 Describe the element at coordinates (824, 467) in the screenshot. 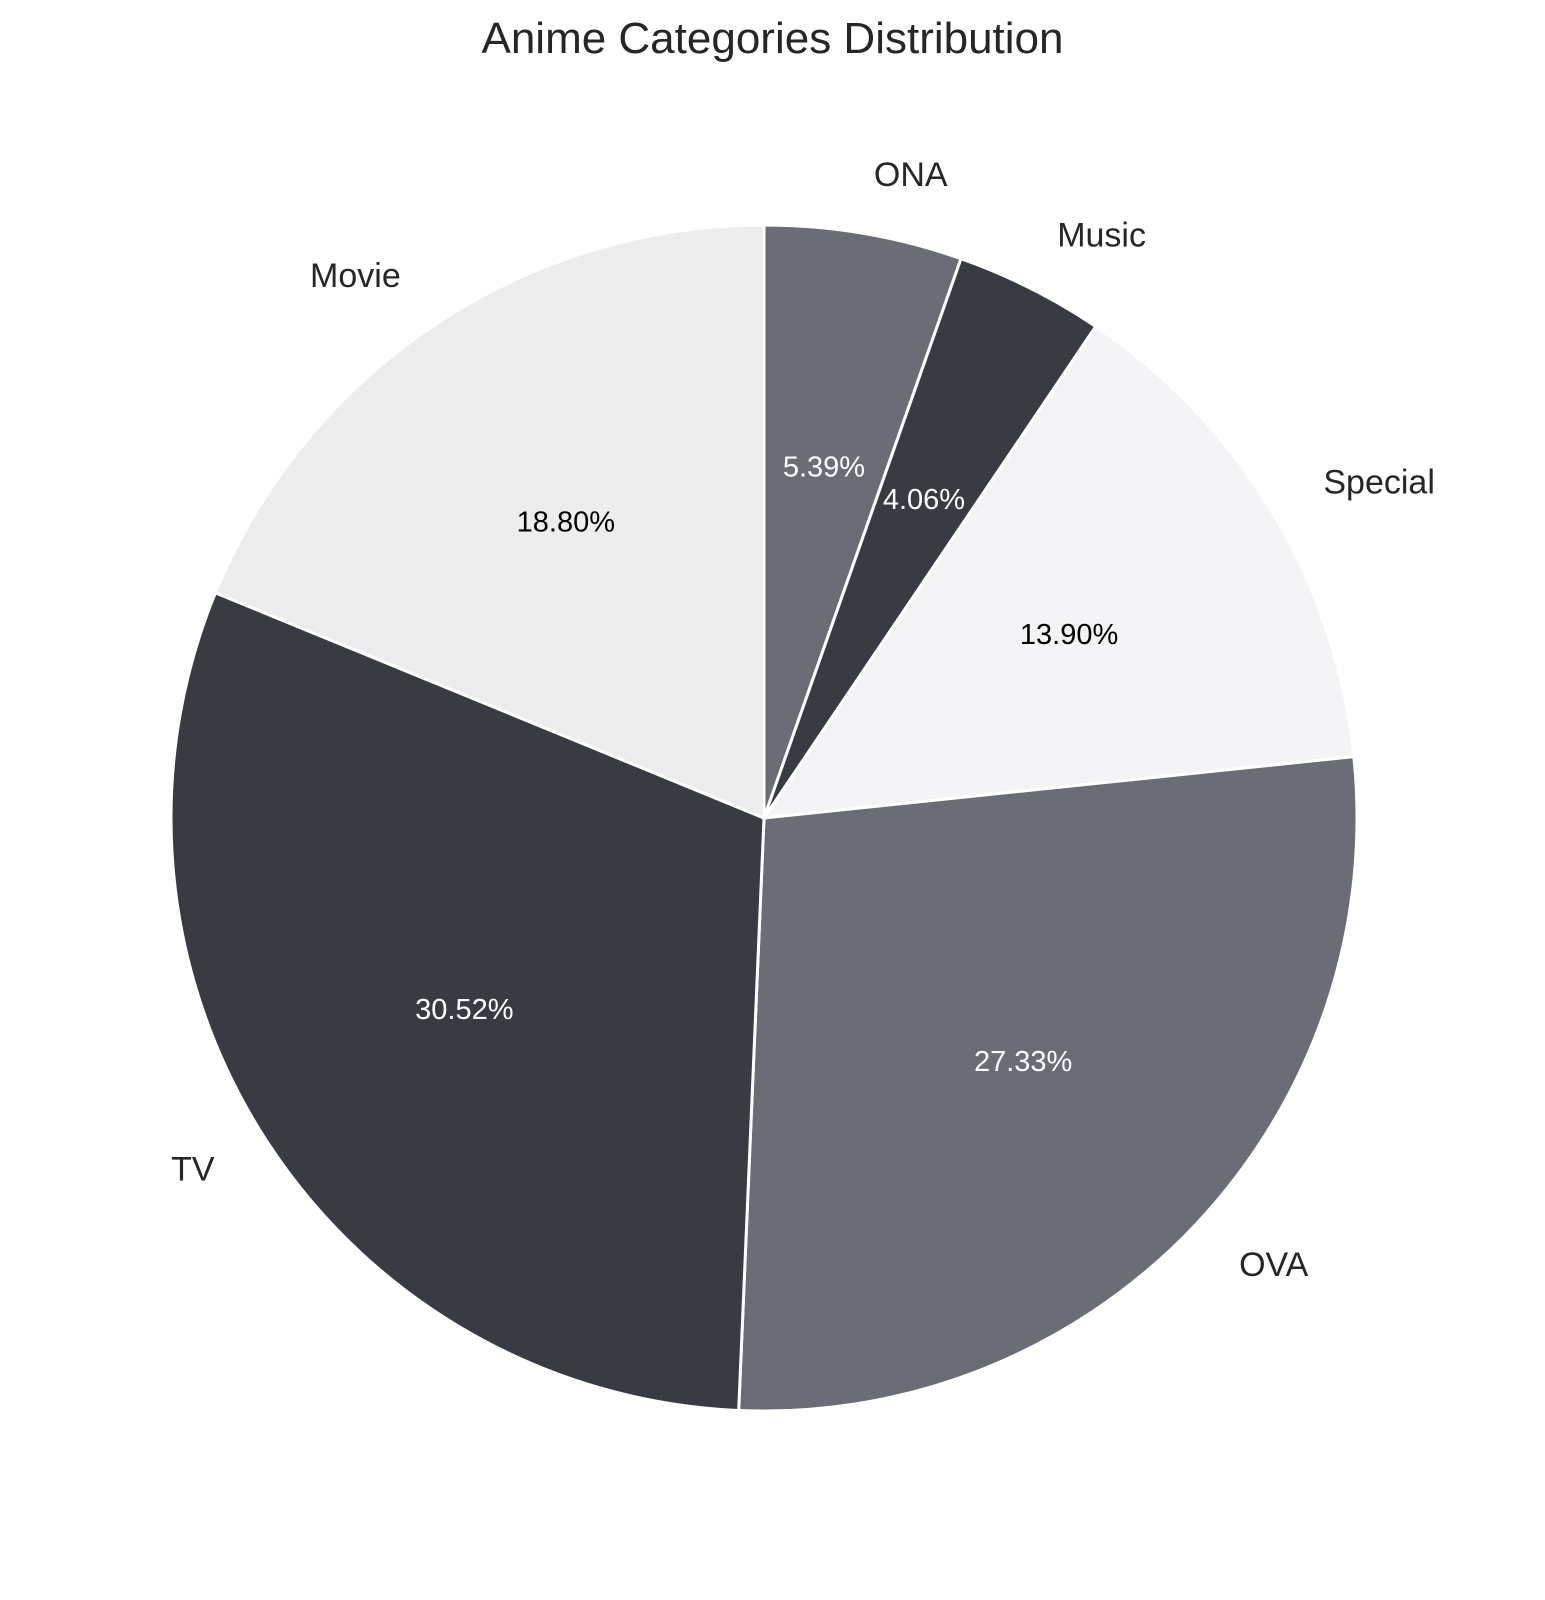

I see `pct-label-ona: 5.39%` at that location.